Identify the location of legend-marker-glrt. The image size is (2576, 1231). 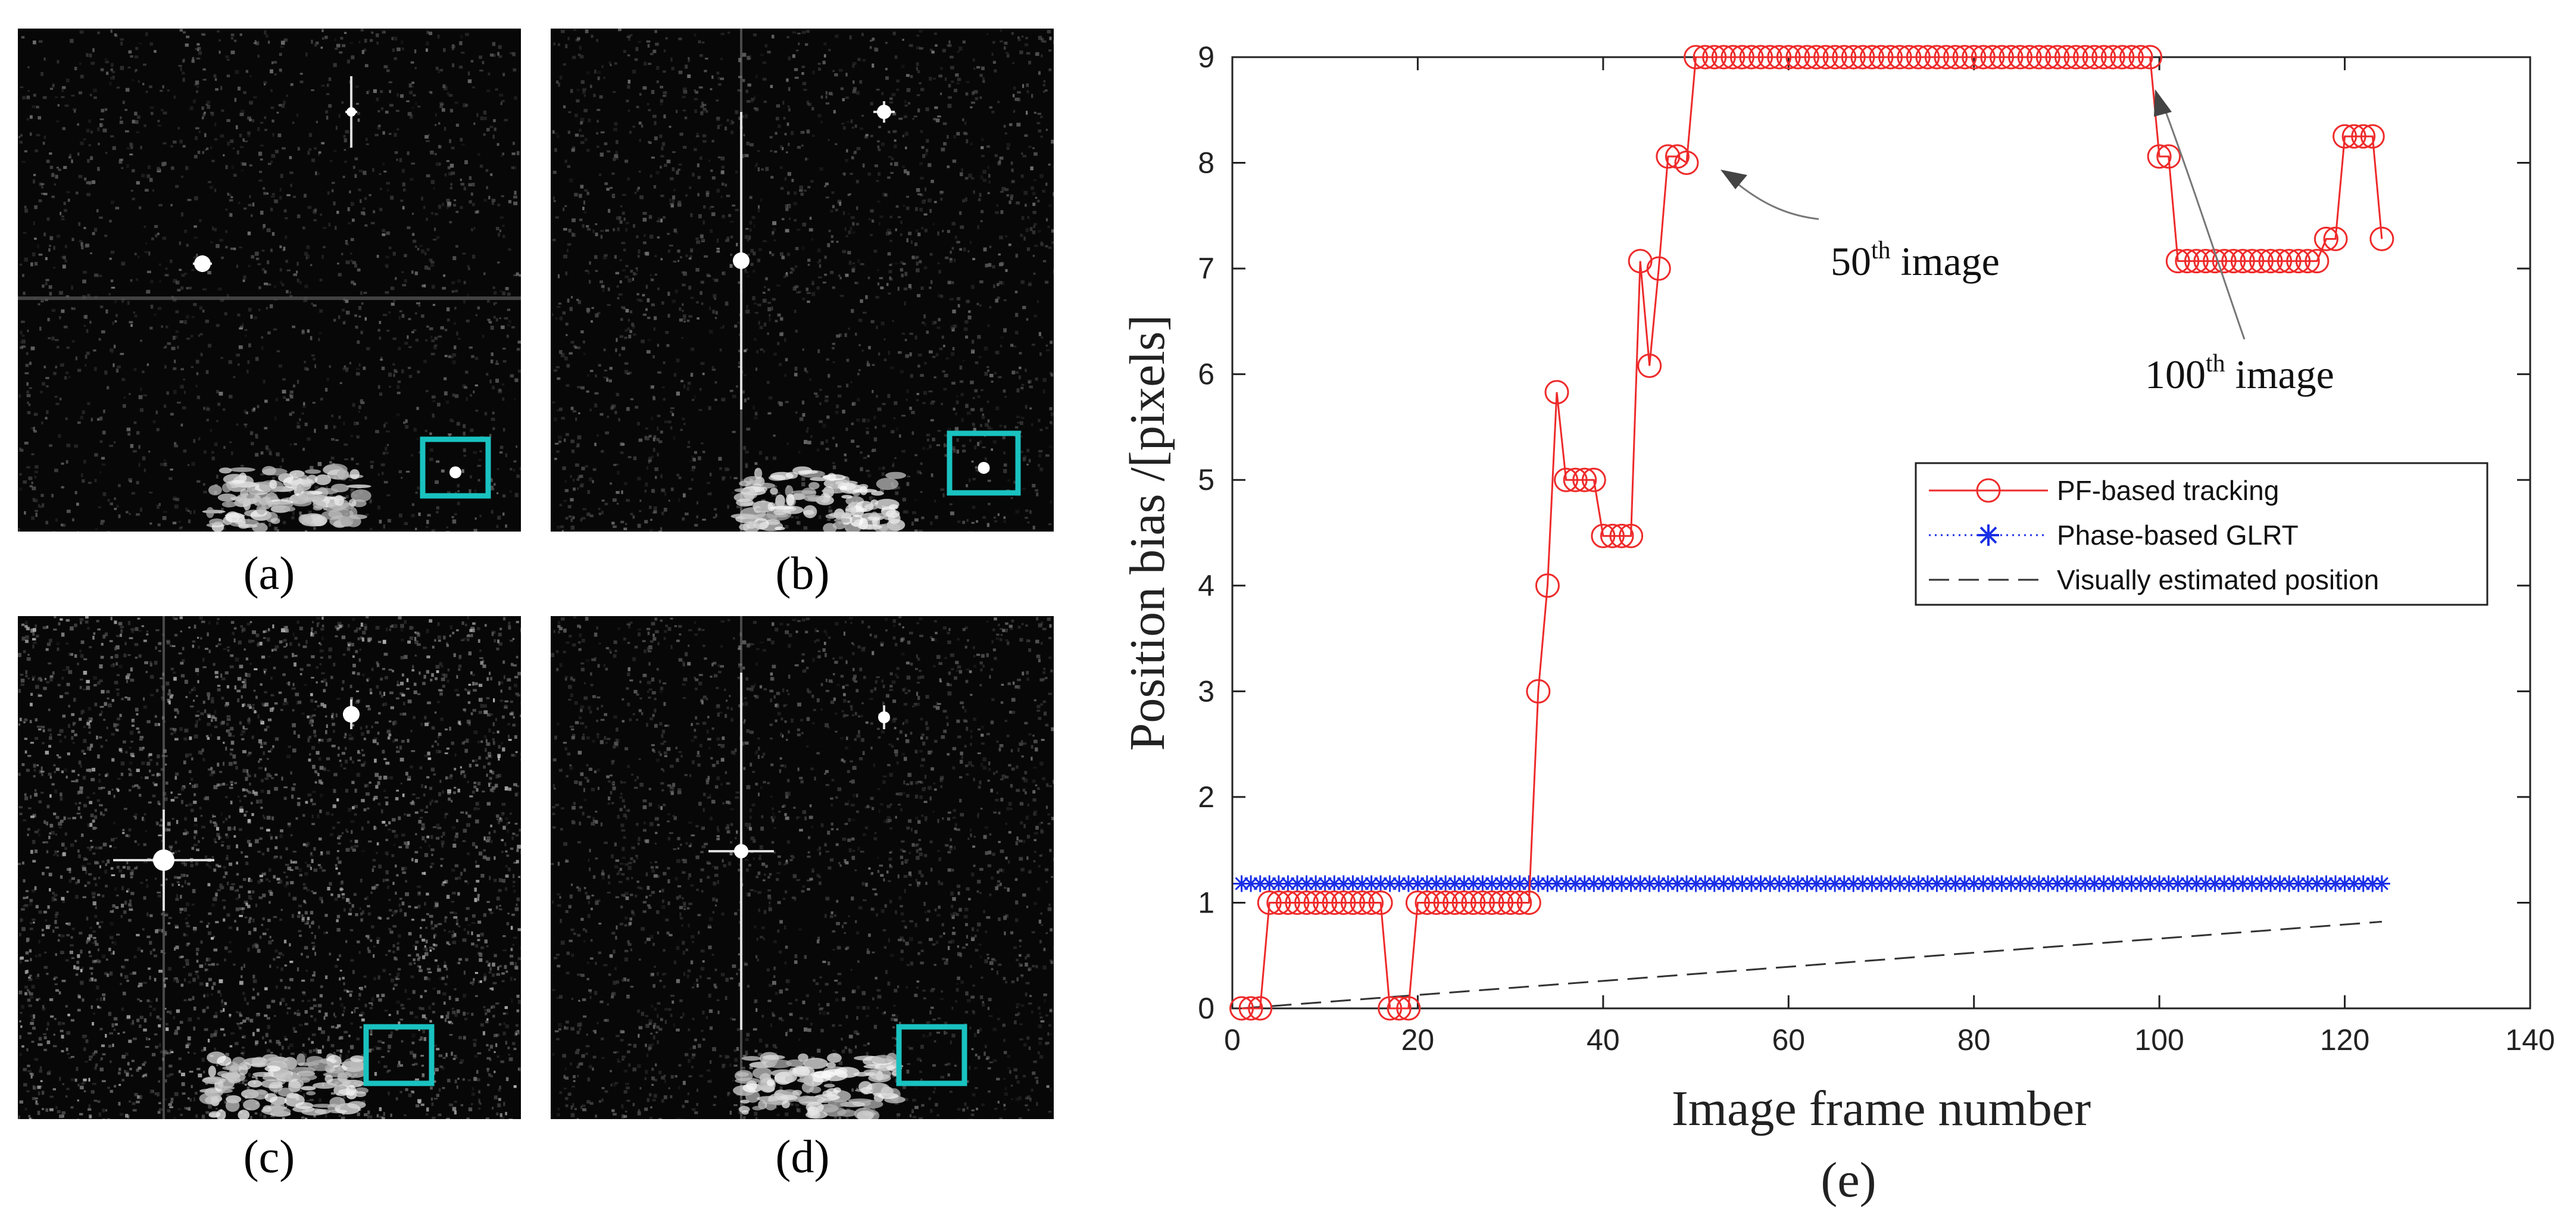
(1988, 535).